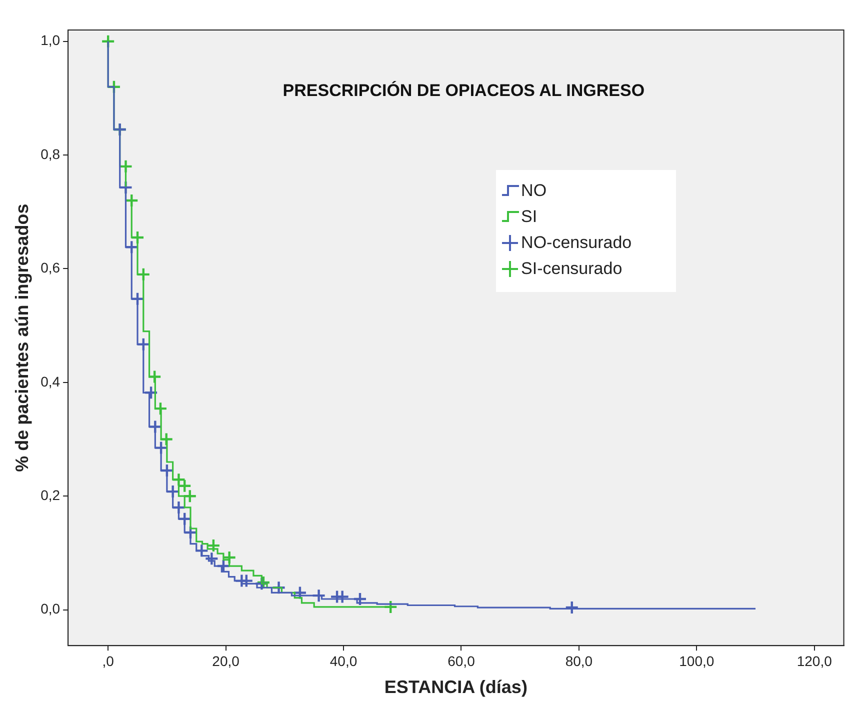 This screenshot has height=713, width=852. Describe the element at coordinates (579, 660) in the screenshot. I see `x-tick-label: 80,0` at that location.